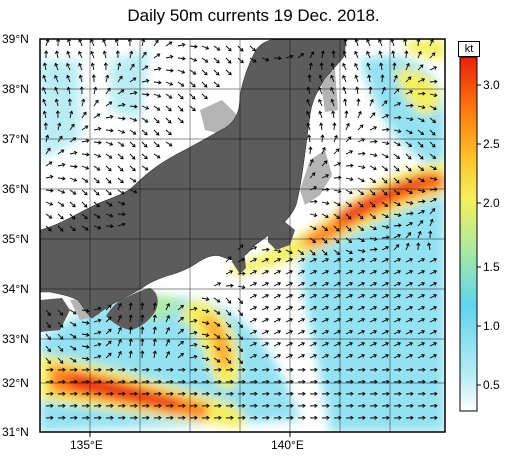 The image size is (507, 456). I want to click on lat-label-37: 37°N, so click(15, 139).